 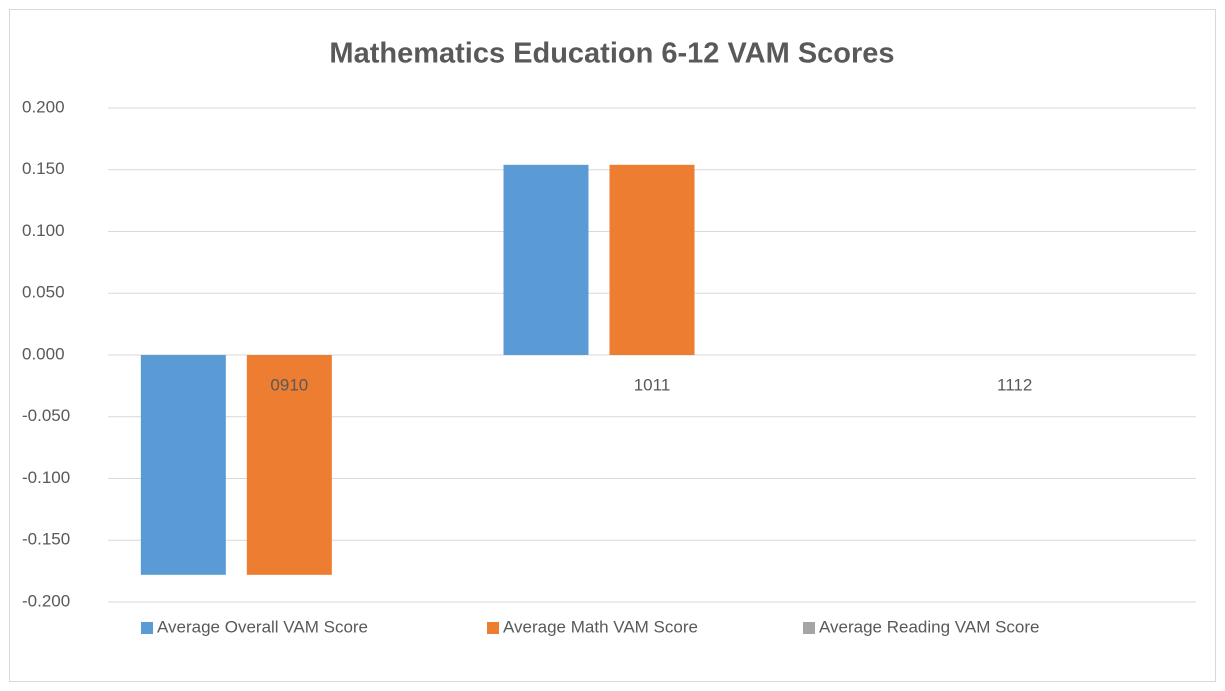 I want to click on chart-title: Mathematics Education 6-12 VAM Scores, so click(x=611, y=54).